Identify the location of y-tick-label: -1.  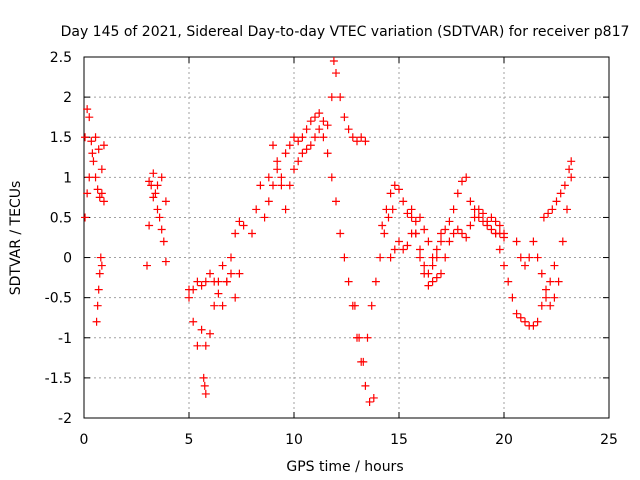
(65, 339).